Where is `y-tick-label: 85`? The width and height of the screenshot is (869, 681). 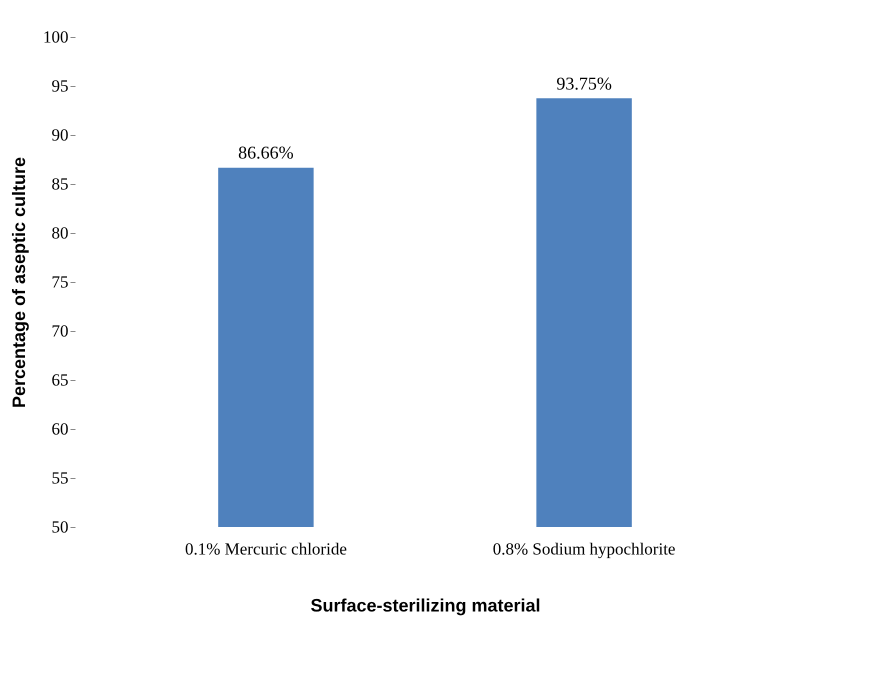
y-tick-label: 85 is located at coordinates (60, 184).